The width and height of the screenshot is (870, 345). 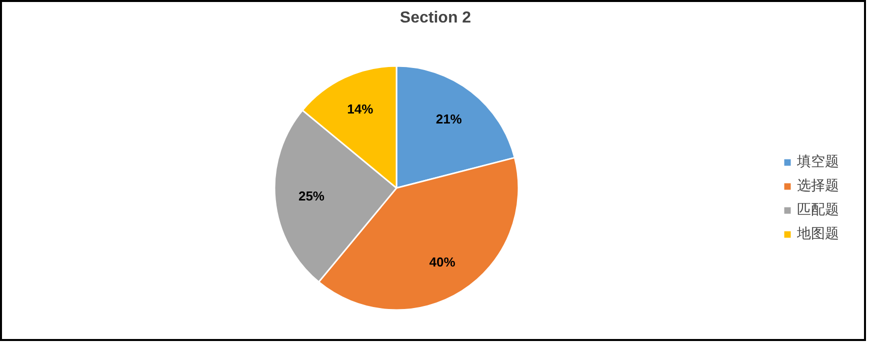 What do you see at coordinates (436, 18) in the screenshot?
I see `chart-title: Section 2` at bounding box center [436, 18].